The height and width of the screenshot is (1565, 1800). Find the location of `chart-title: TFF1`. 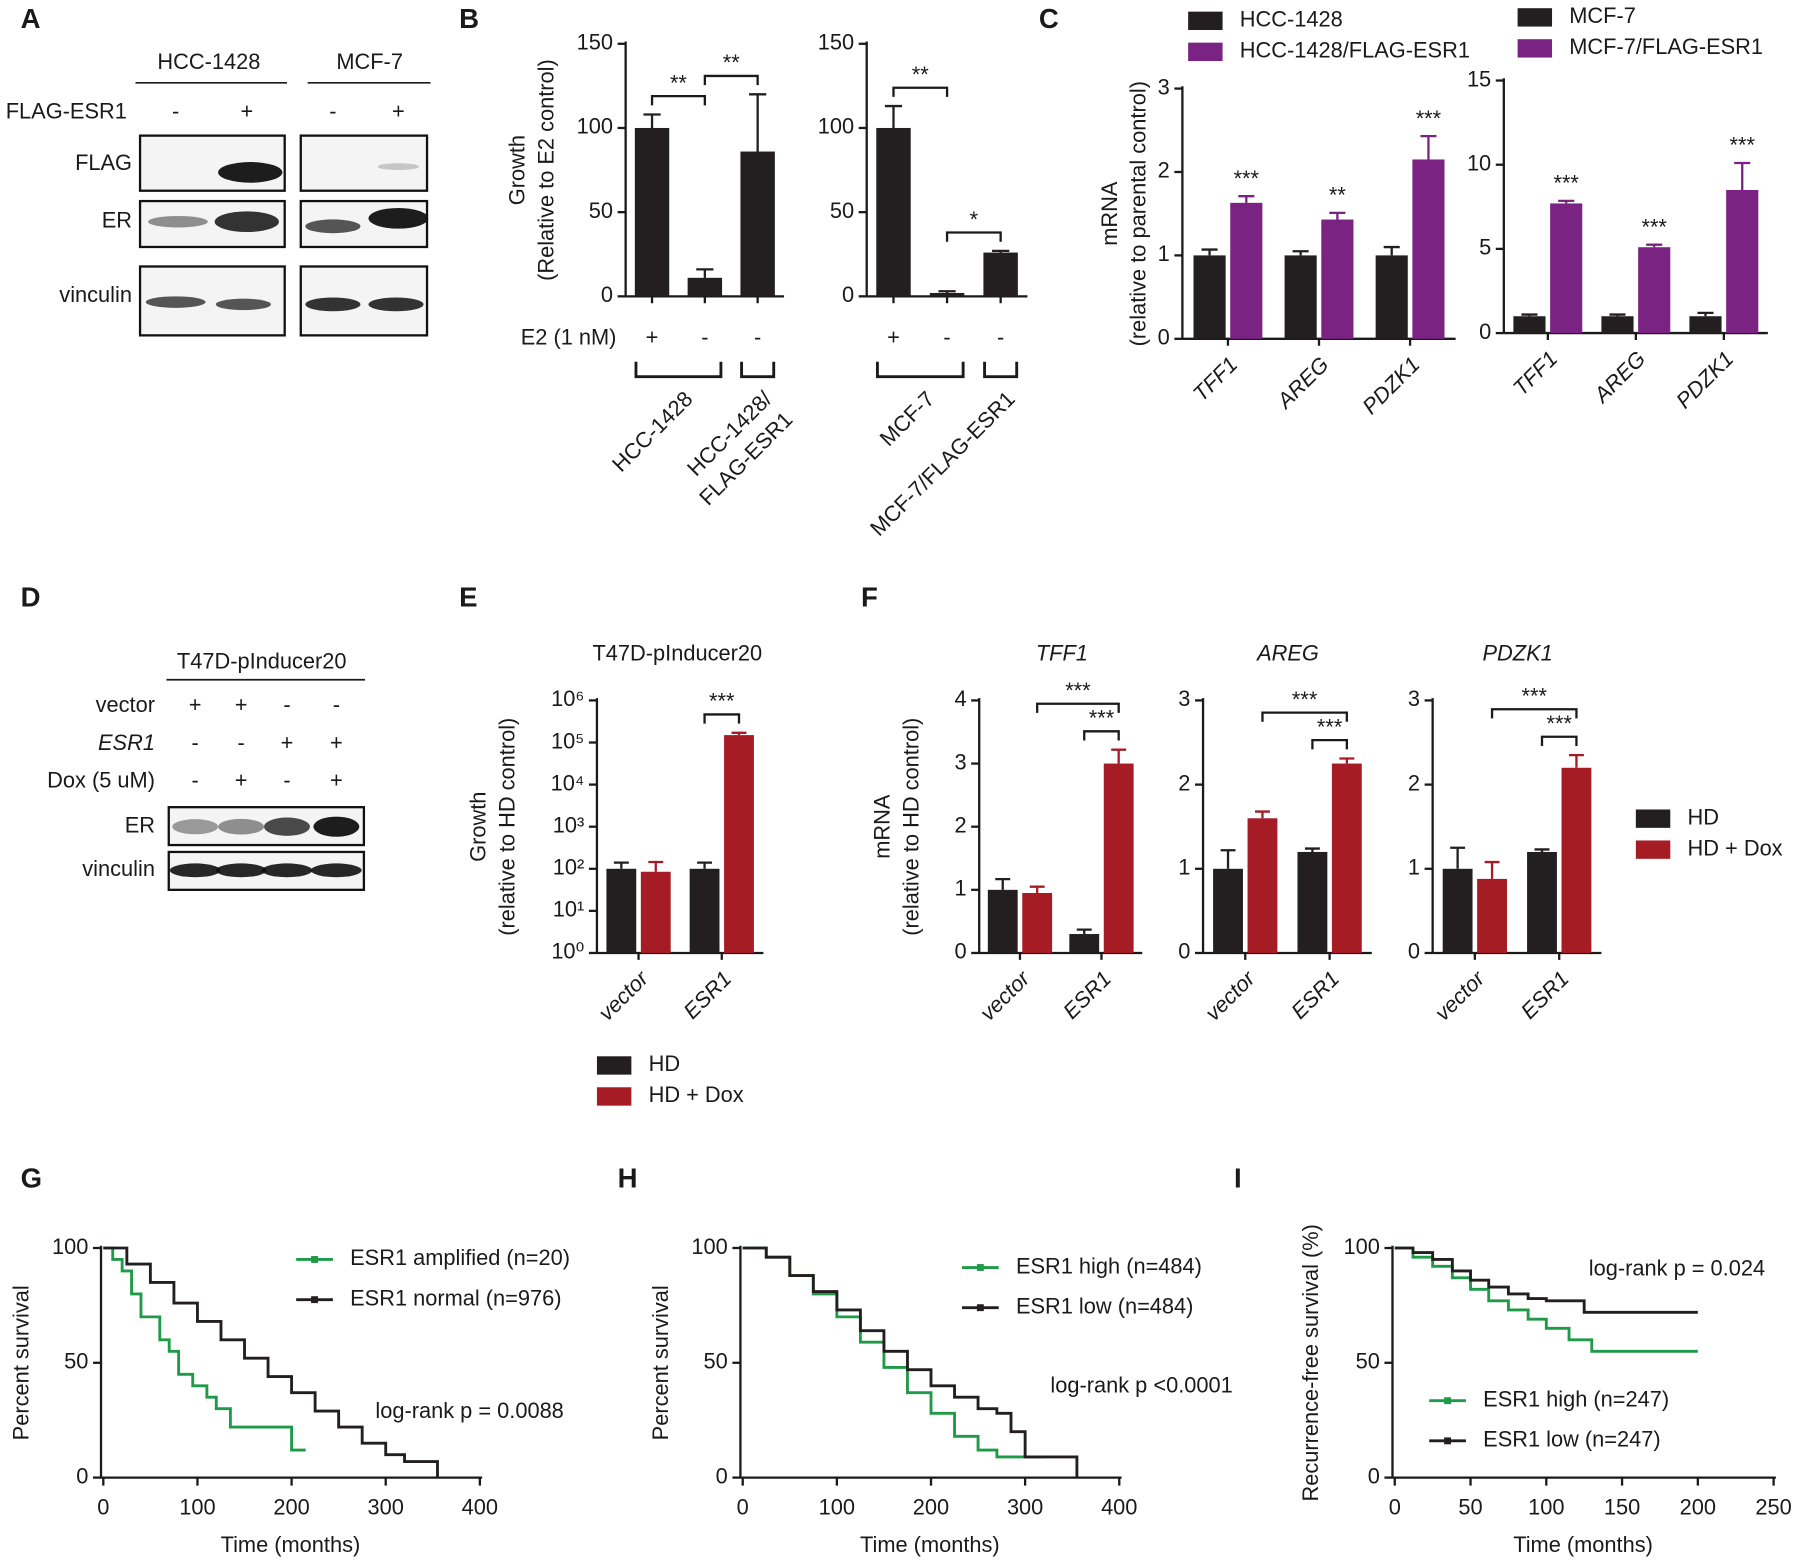

chart-title: TFF1 is located at coordinates (1062, 652).